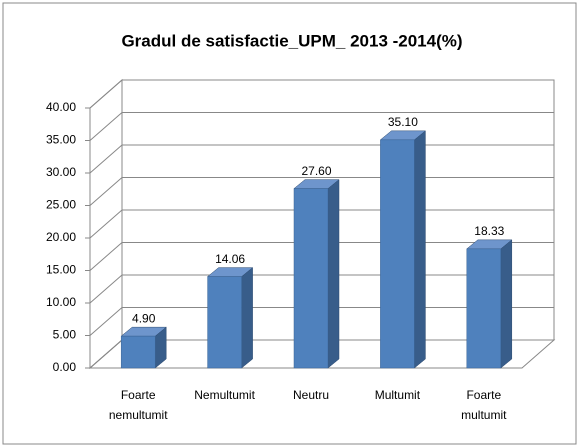 The height and width of the screenshot is (448, 579). What do you see at coordinates (65, 335) in the screenshot?
I see `y-tick-label: 5.00` at bounding box center [65, 335].